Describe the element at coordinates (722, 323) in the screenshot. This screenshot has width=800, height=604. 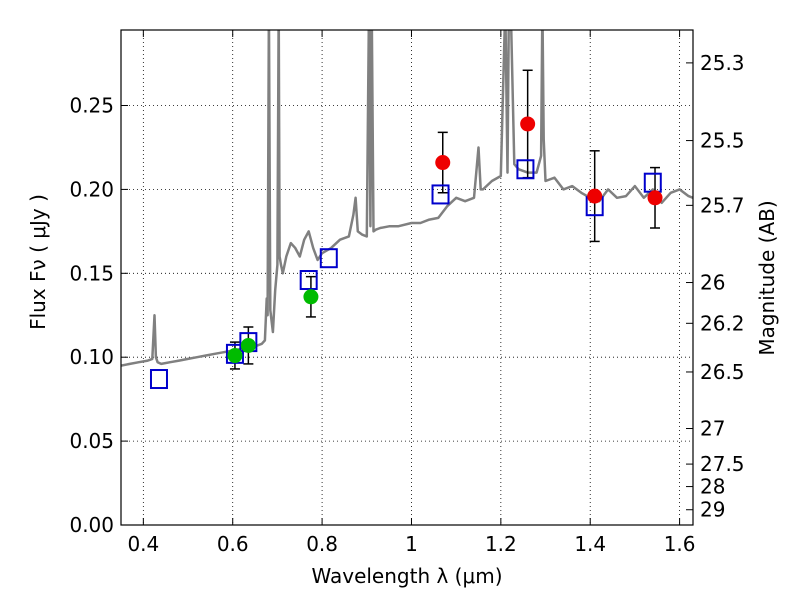
I see `y2-tick-label: 26.2` at that location.